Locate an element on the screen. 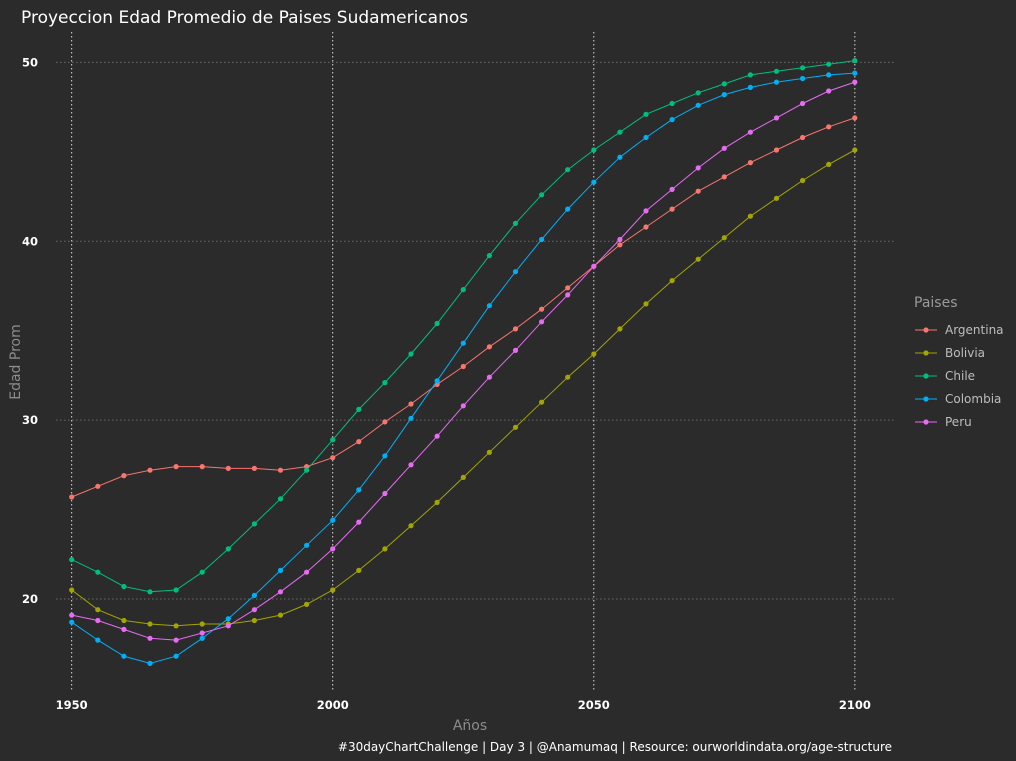 This screenshot has height=761, width=1016. legend-label: Peru is located at coordinates (958, 422).